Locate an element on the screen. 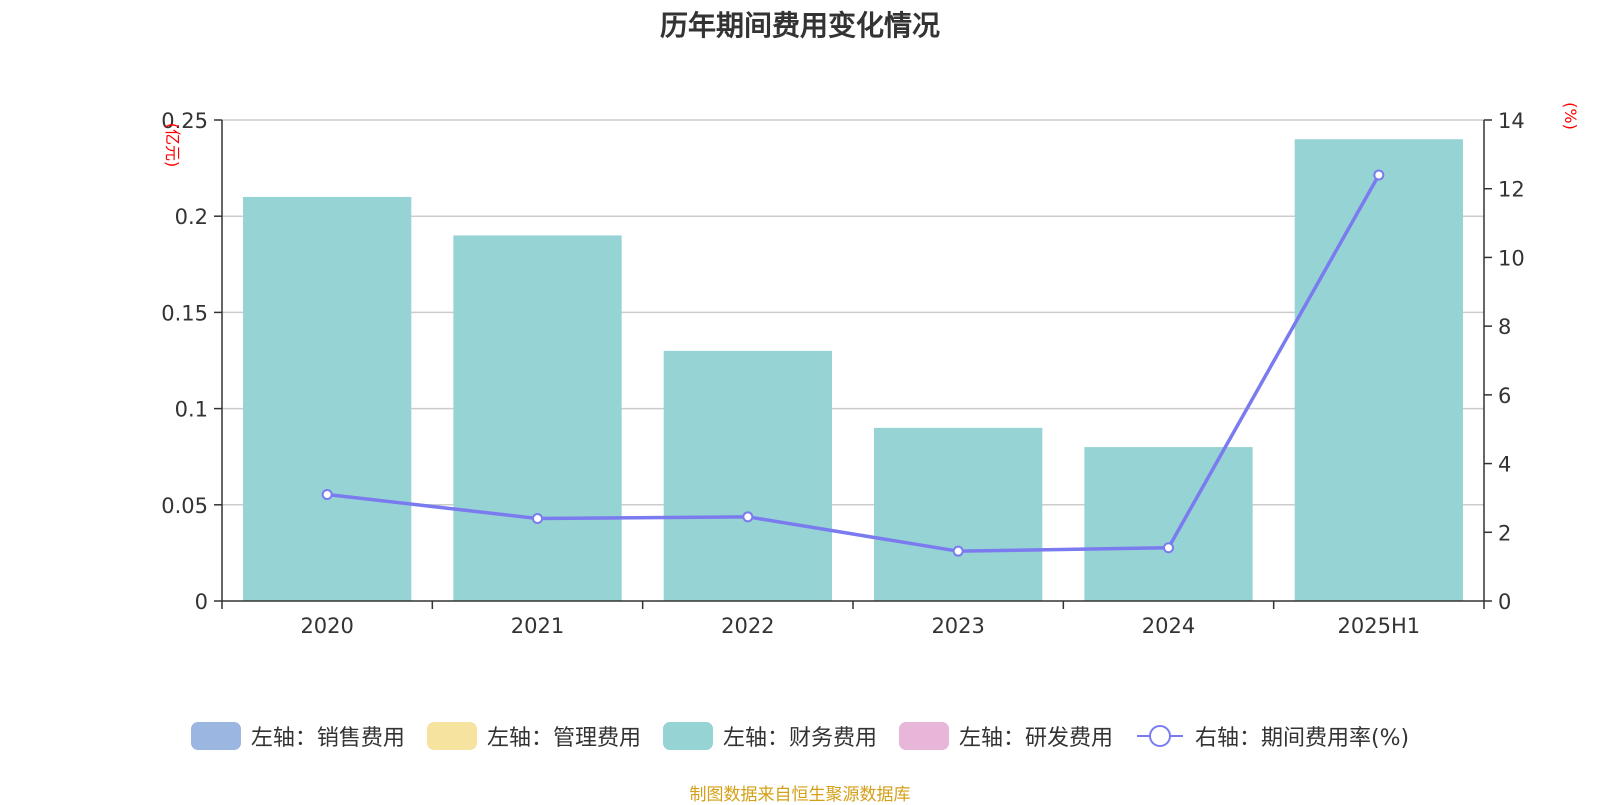 The image size is (1600, 805). chart-title: 历年期间费用变化情况 is located at coordinates (799, 25).